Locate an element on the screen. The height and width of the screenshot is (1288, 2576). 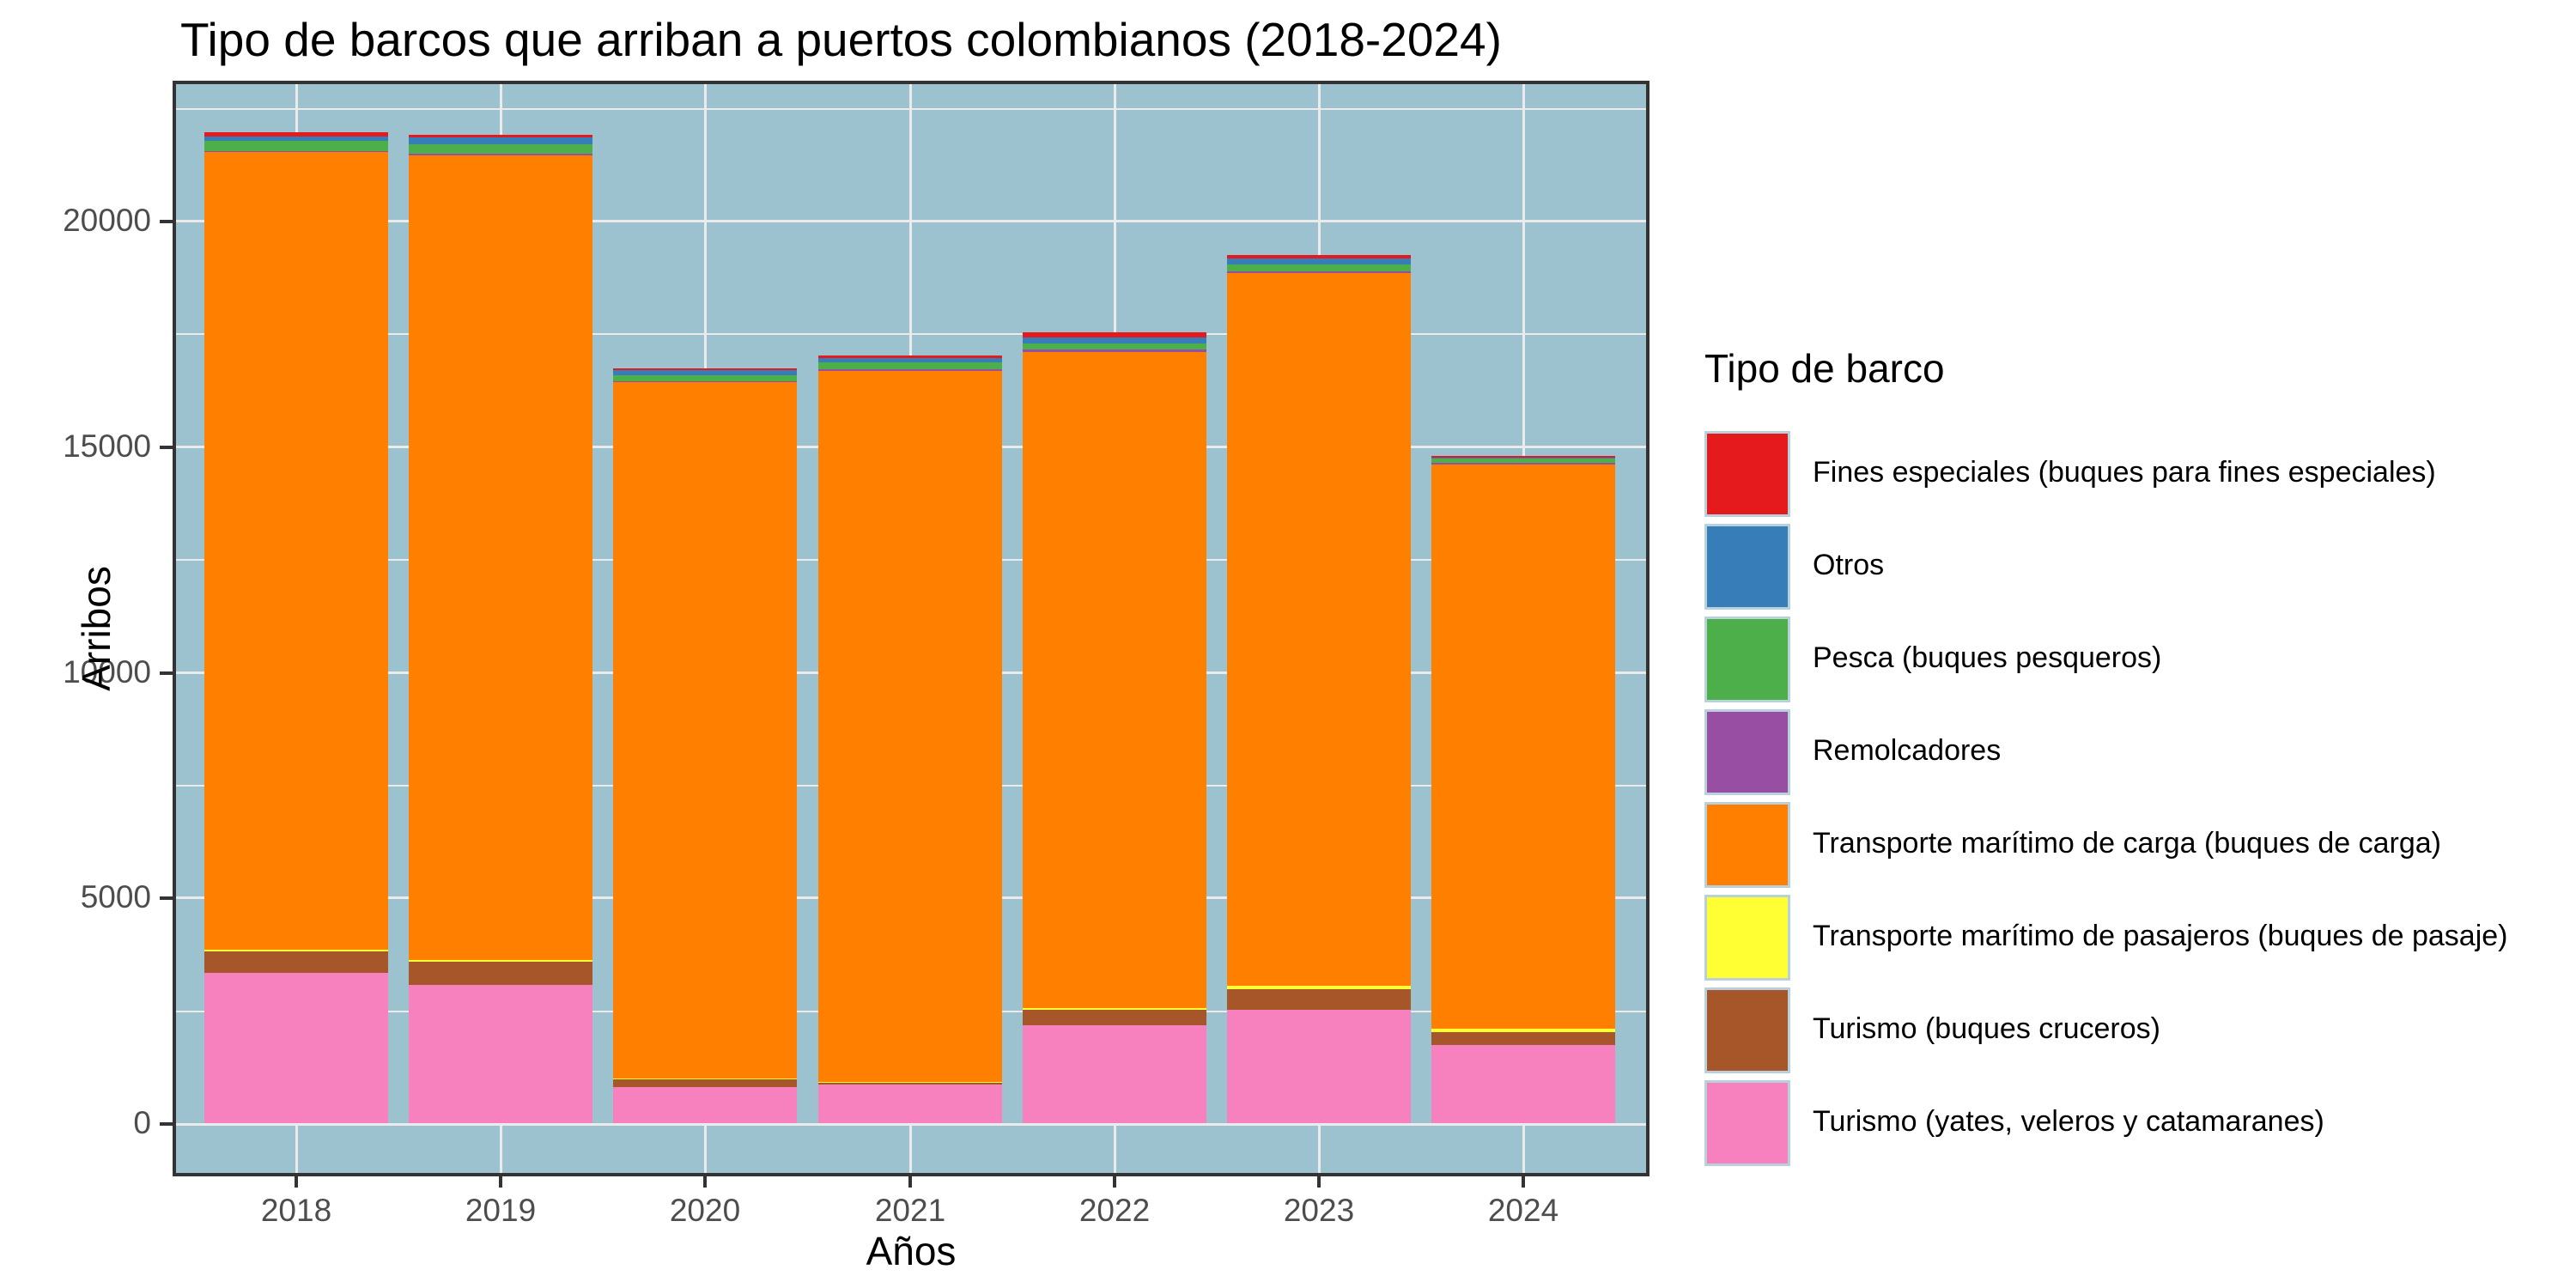
x-tick-label: 2021 is located at coordinates (910, 1210).